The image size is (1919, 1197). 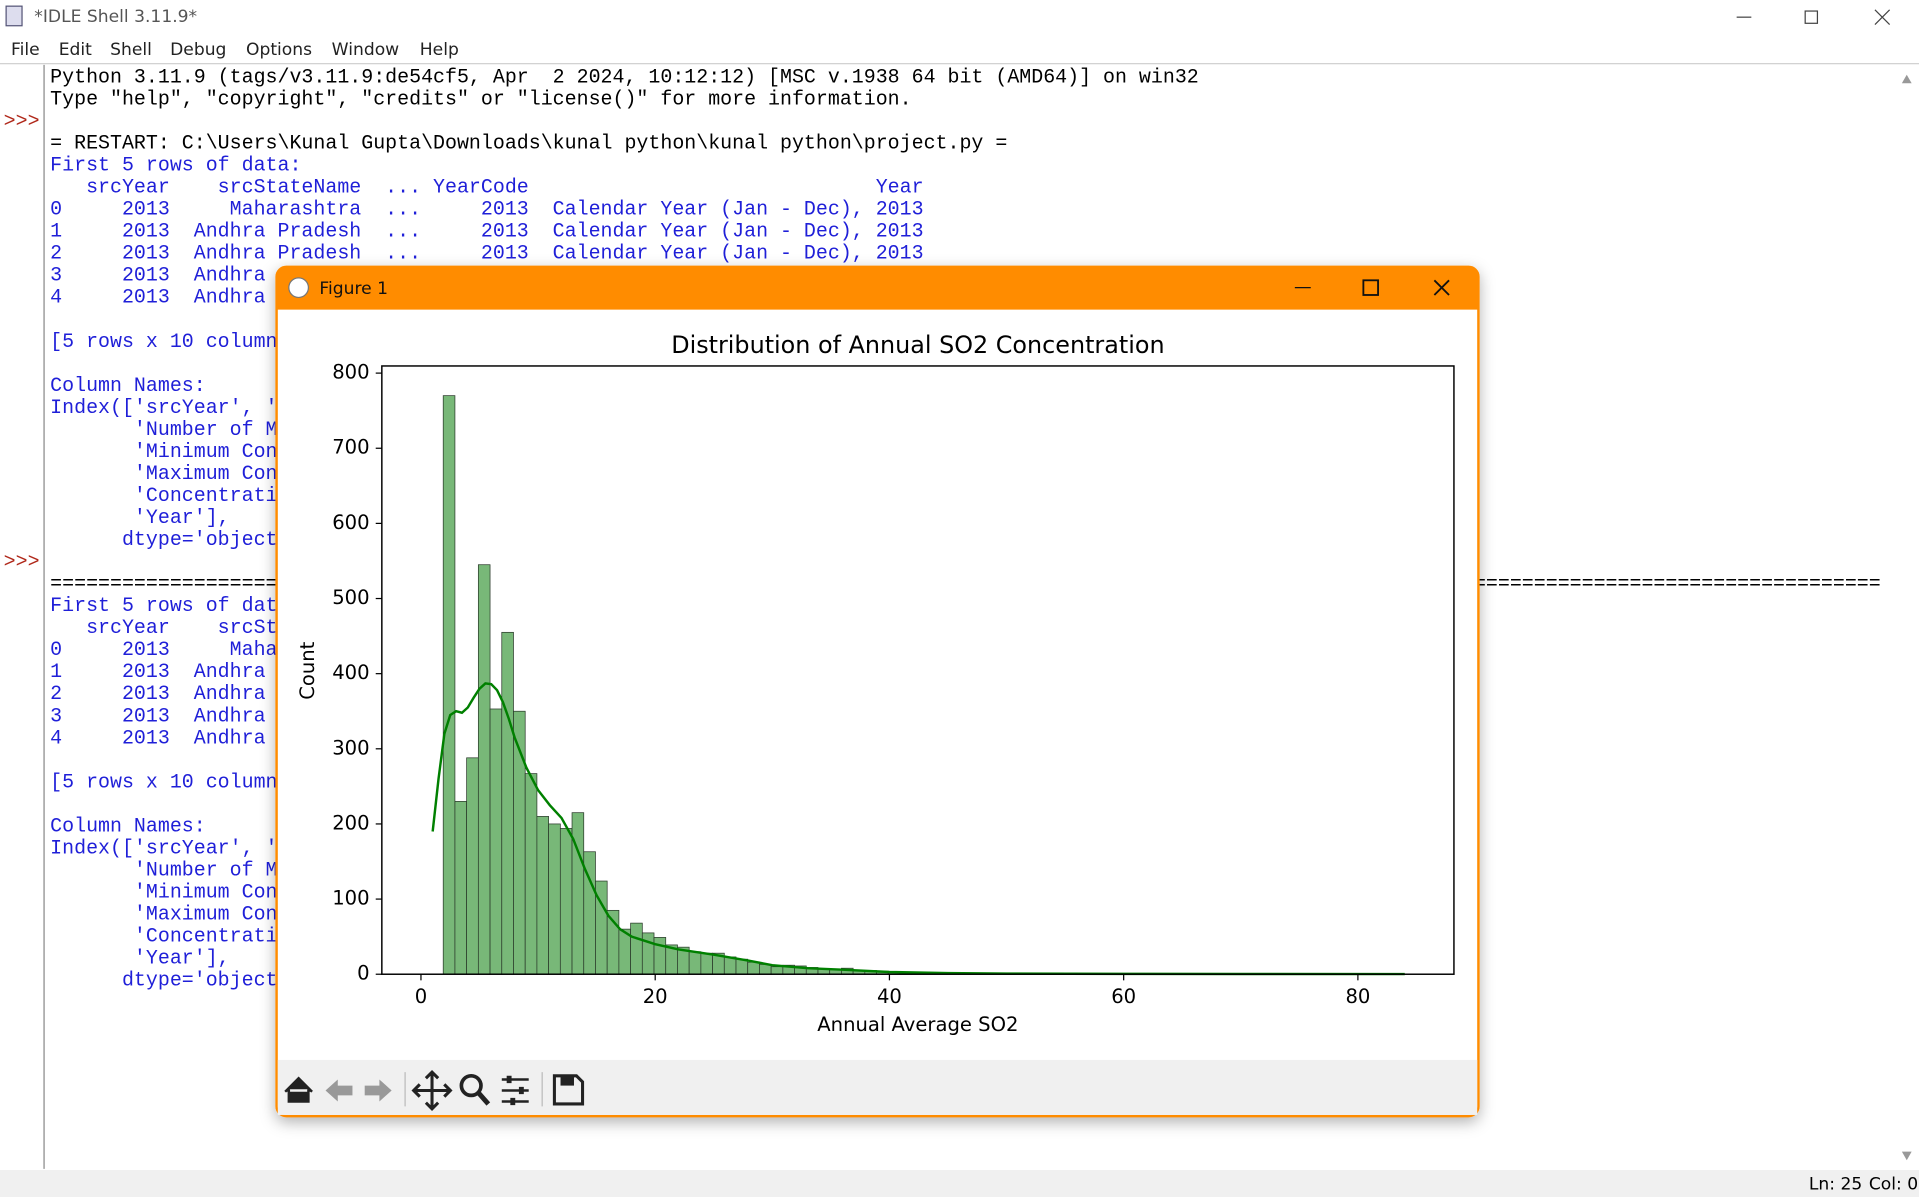 I want to click on menu-item: Help, so click(x=439, y=50).